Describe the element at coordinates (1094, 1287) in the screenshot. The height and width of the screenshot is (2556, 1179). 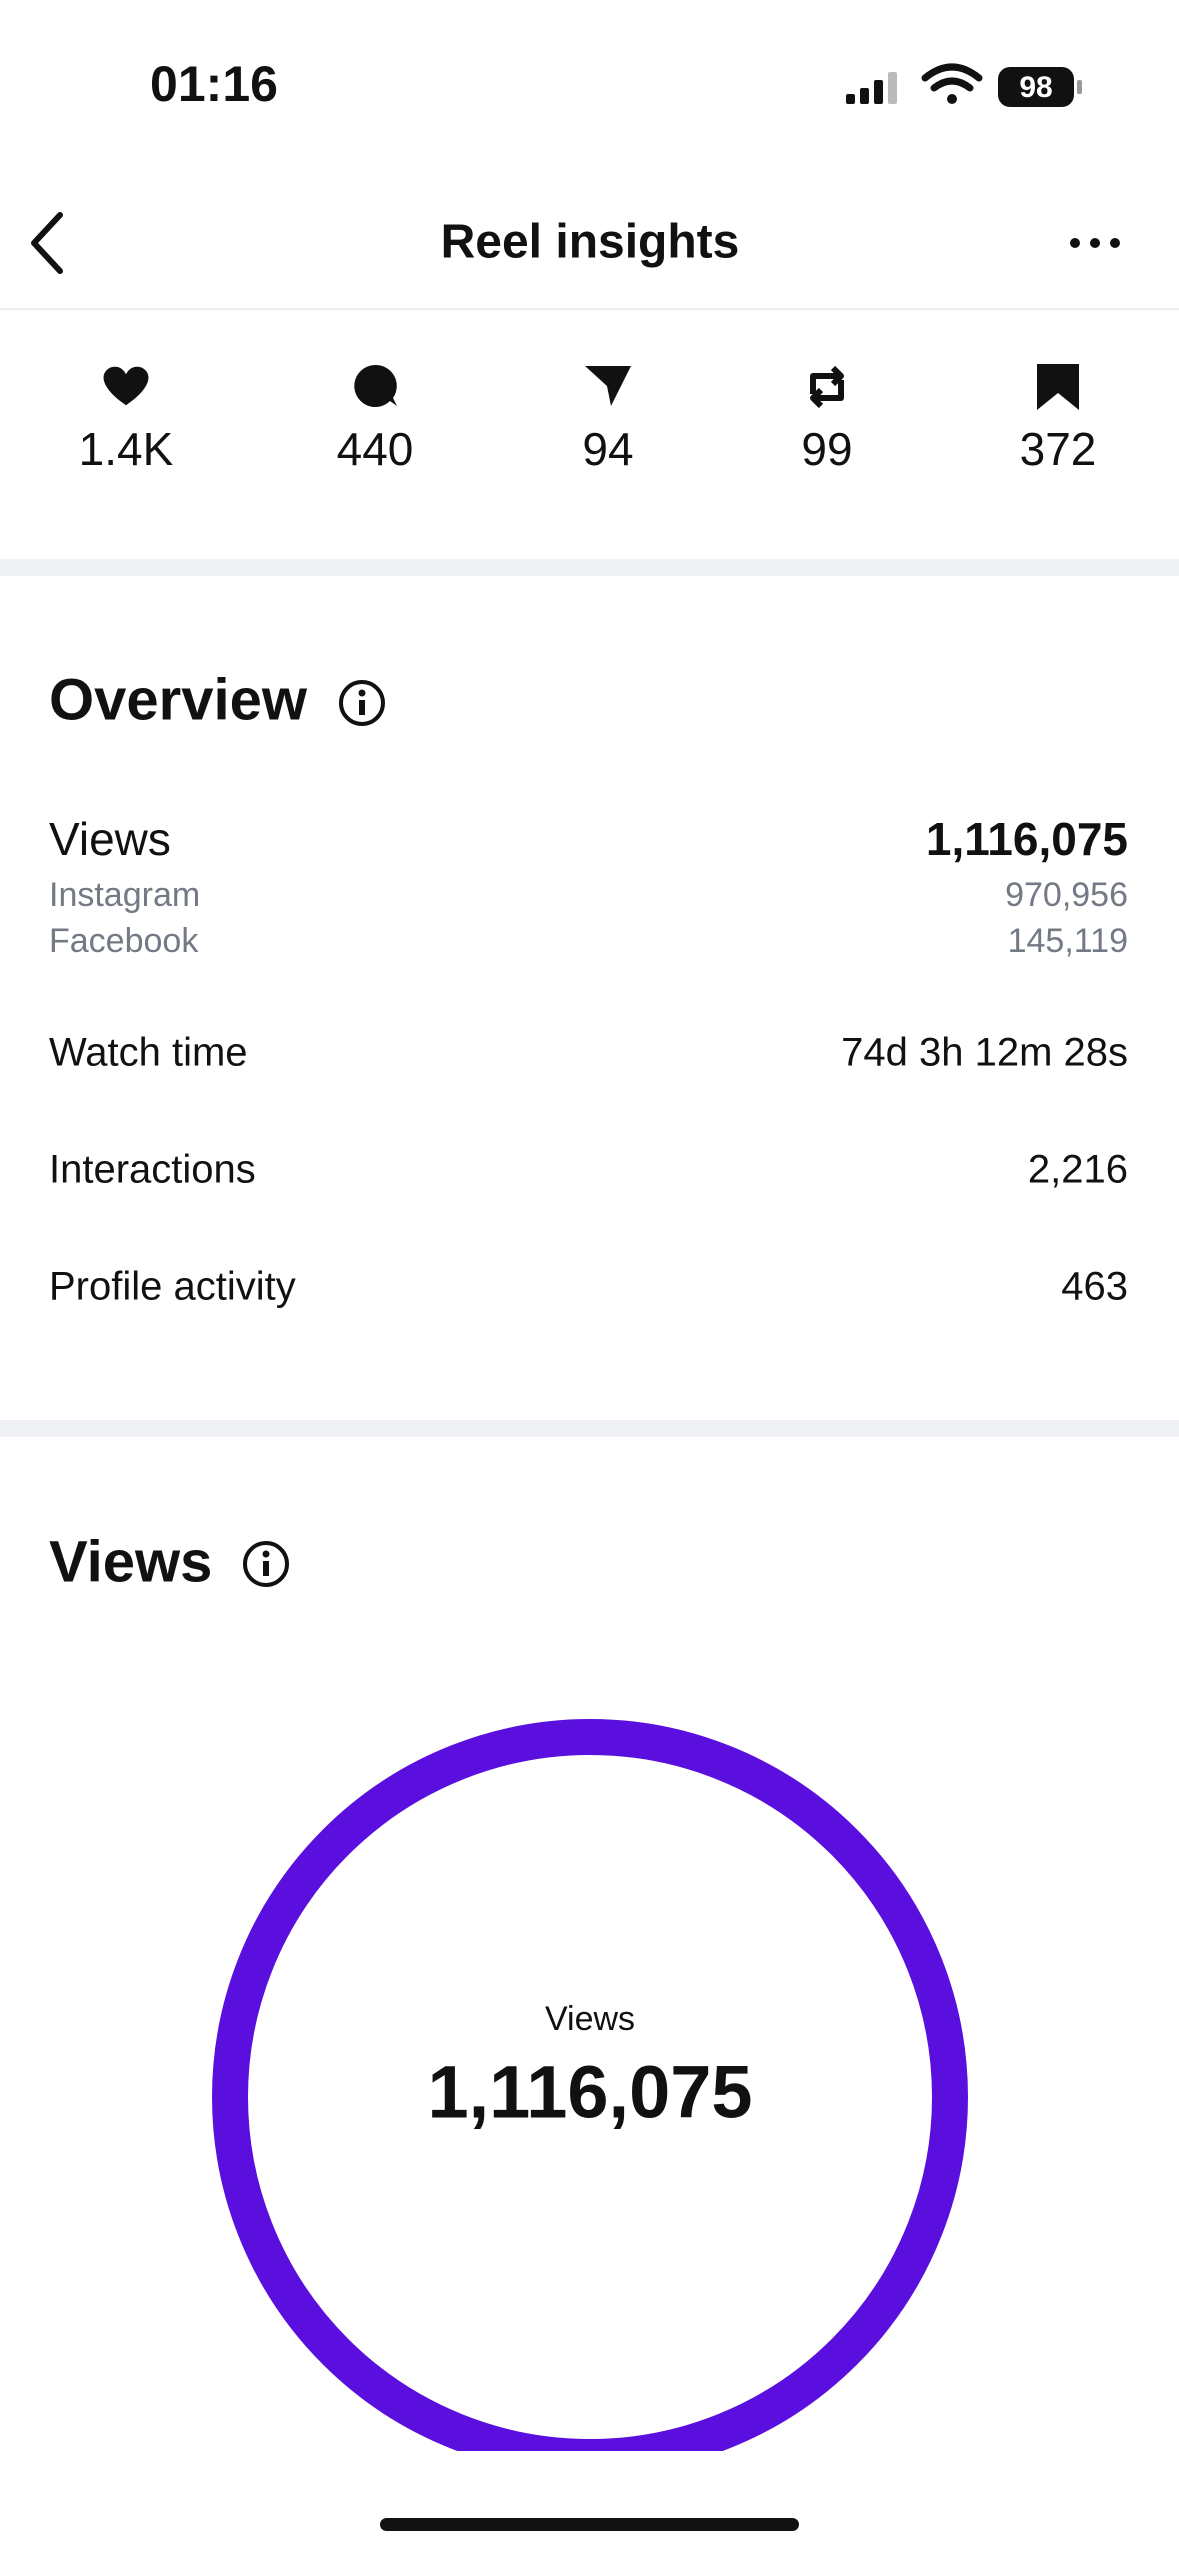
I see `row-value: 463` at that location.